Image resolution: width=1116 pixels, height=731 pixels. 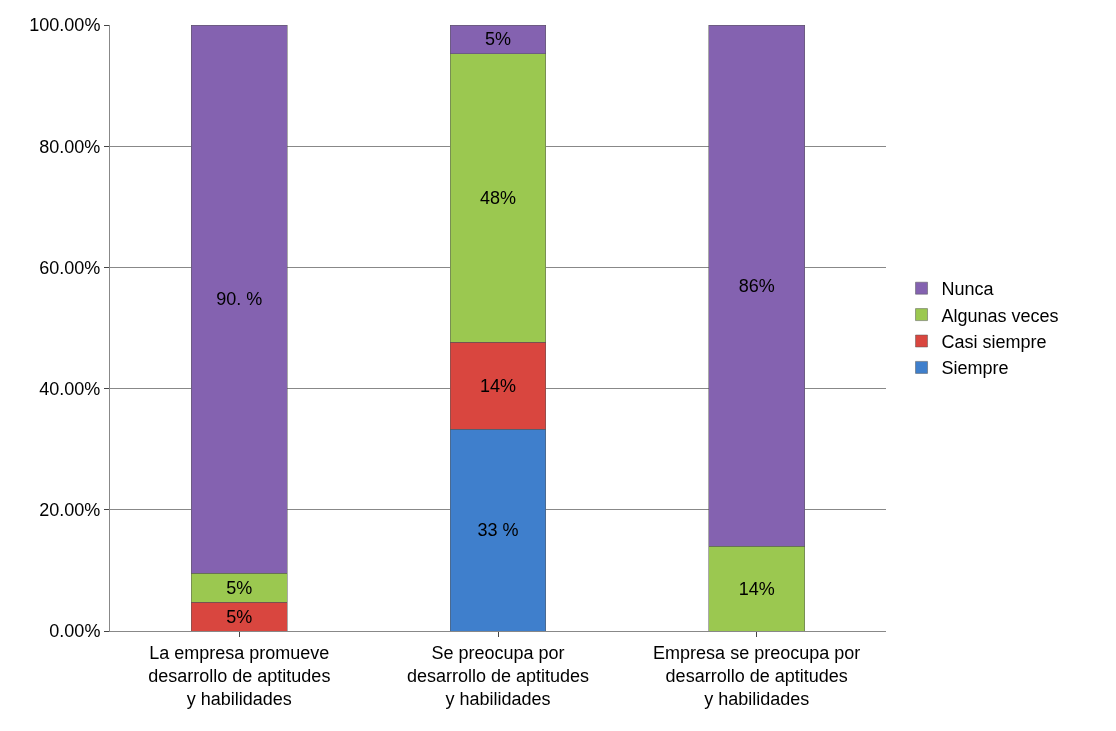 What do you see at coordinates (1000, 315) in the screenshot?
I see `legend-label: Algunas veces` at bounding box center [1000, 315].